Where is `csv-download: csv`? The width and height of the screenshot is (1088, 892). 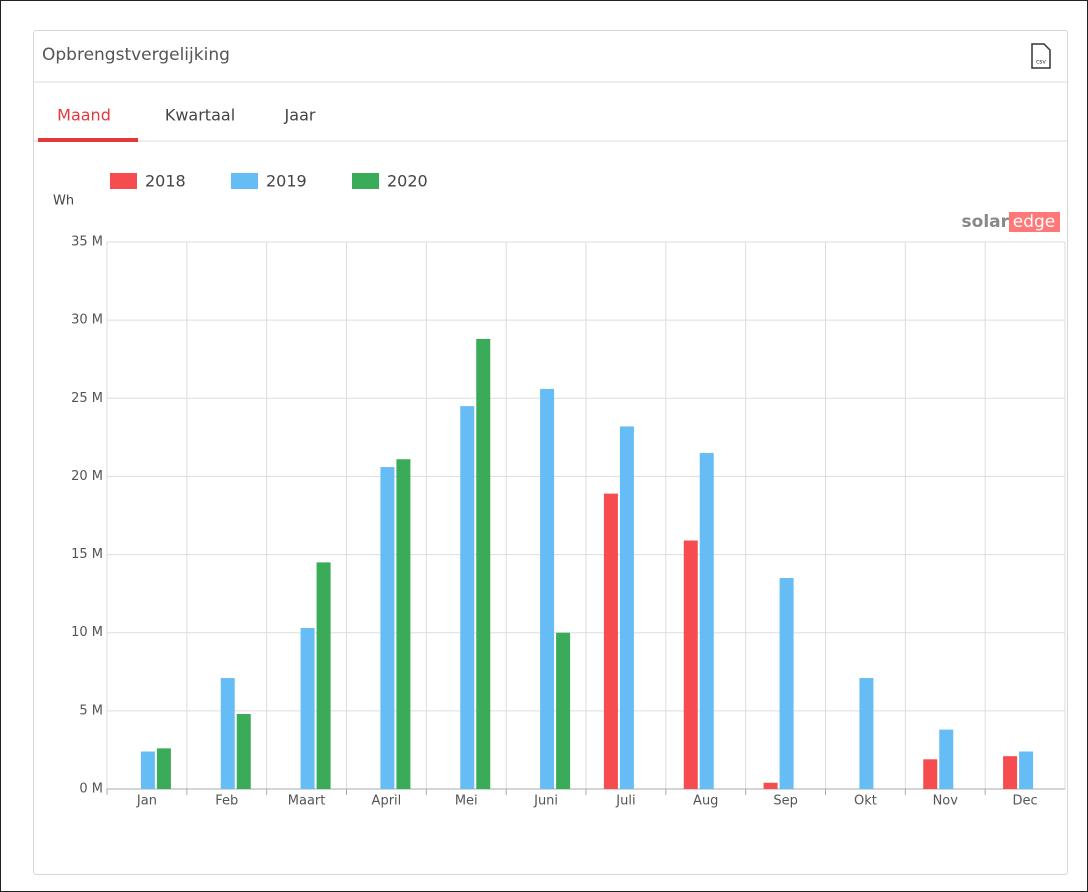
csv-download: csv is located at coordinates (1041, 56).